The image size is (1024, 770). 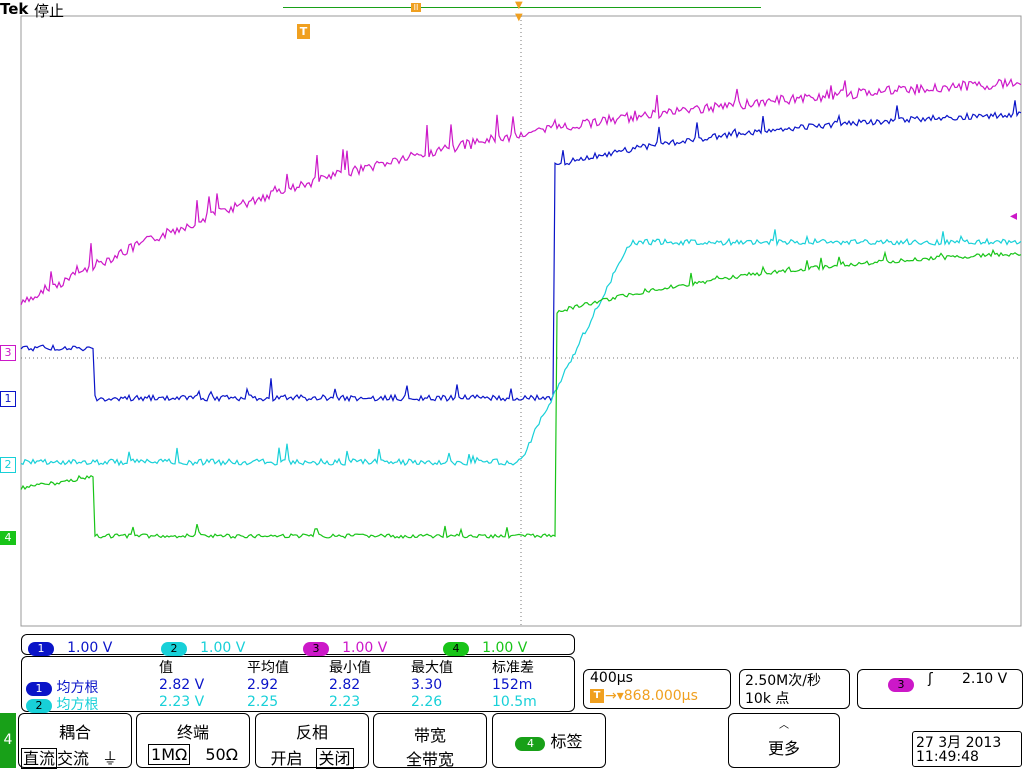 What do you see at coordinates (14, 9) in the screenshot?
I see `brand-label: Tek` at bounding box center [14, 9].